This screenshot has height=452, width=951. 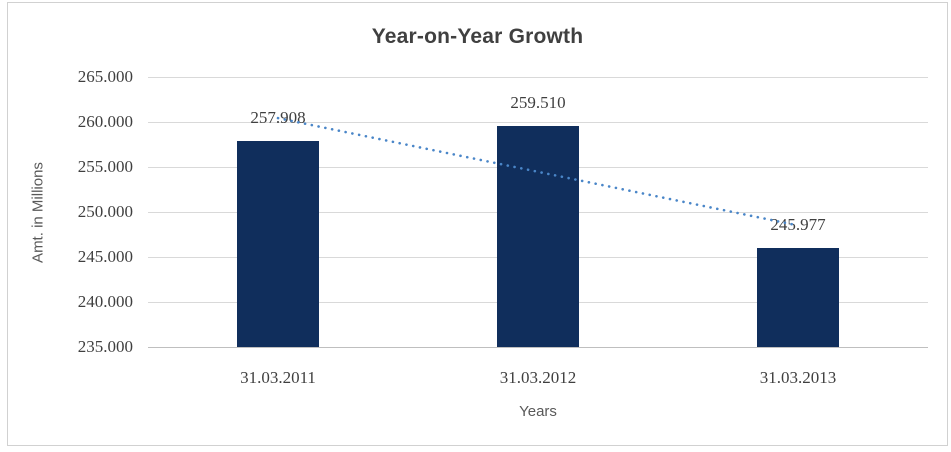 What do you see at coordinates (38, 212) in the screenshot?
I see `y-axis-title: Amt. in Millions` at bounding box center [38, 212].